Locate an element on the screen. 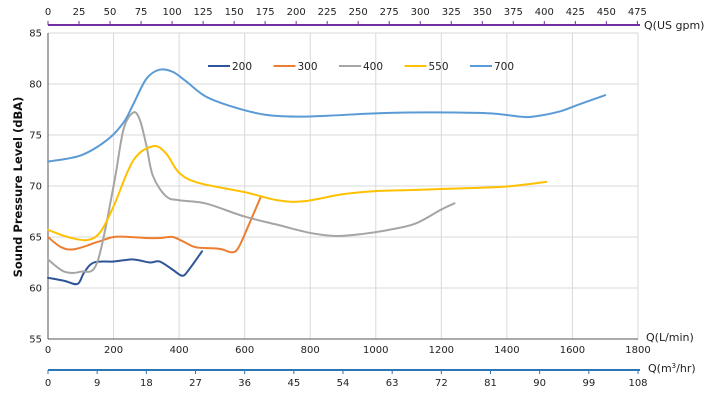 This screenshot has height=396, width=721. x-tick-label-gpm: 175 is located at coordinates (265, 12).